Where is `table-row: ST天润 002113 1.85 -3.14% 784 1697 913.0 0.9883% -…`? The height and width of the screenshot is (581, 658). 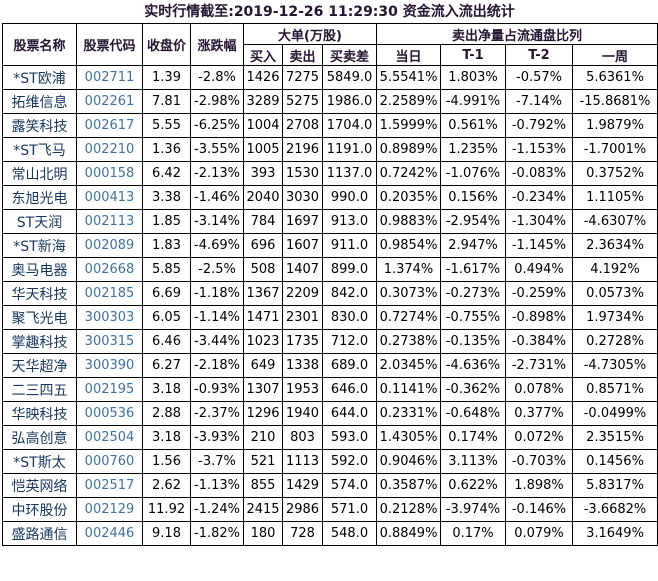 table-row: ST天润 002113 1.85 -3.14% 784 1697 913.0 0.9883% -… is located at coordinates (330, 221).